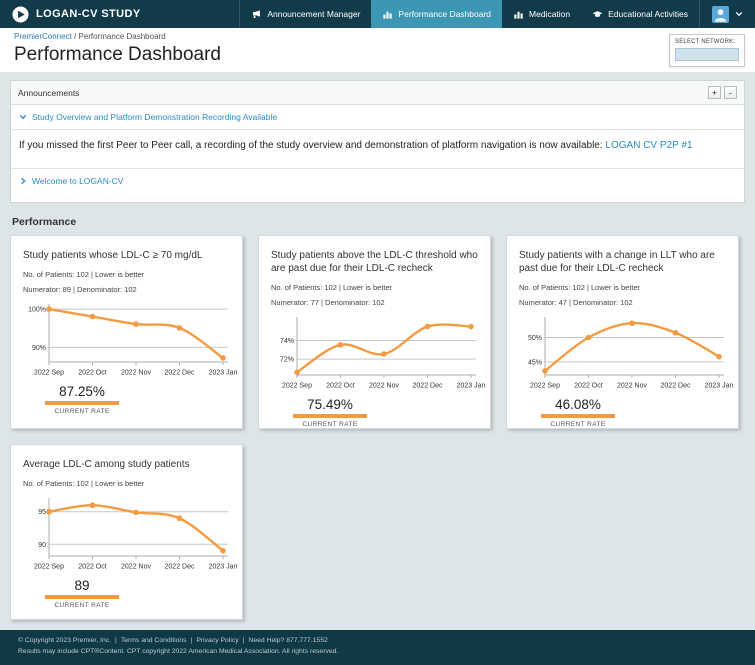  I want to click on network-selector: SELECT NETWORK:, so click(707, 50).